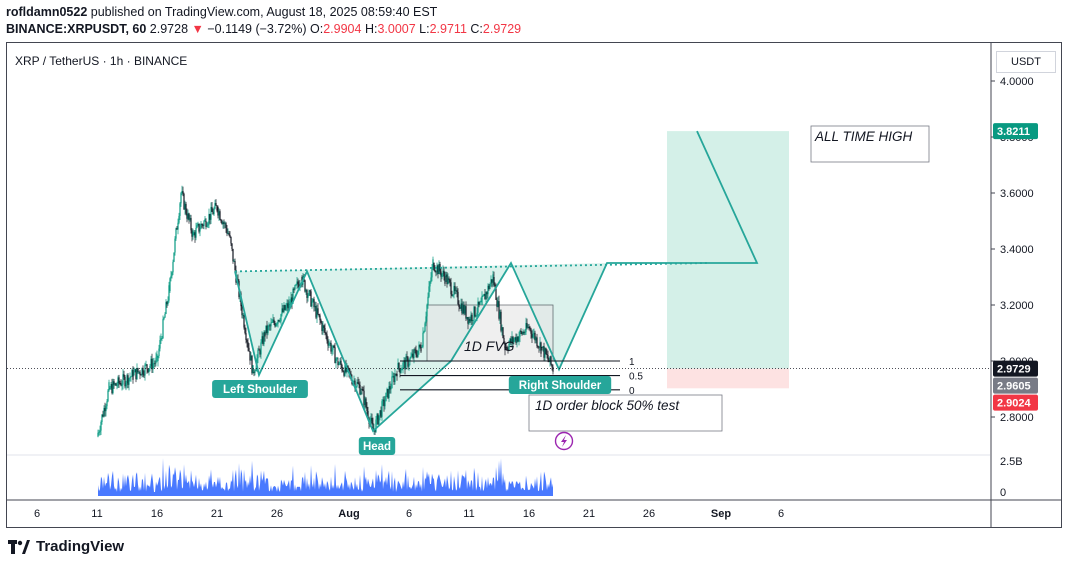  Describe the element at coordinates (66, 546) in the screenshot. I see `tradingview-footer: TradingView` at that location.